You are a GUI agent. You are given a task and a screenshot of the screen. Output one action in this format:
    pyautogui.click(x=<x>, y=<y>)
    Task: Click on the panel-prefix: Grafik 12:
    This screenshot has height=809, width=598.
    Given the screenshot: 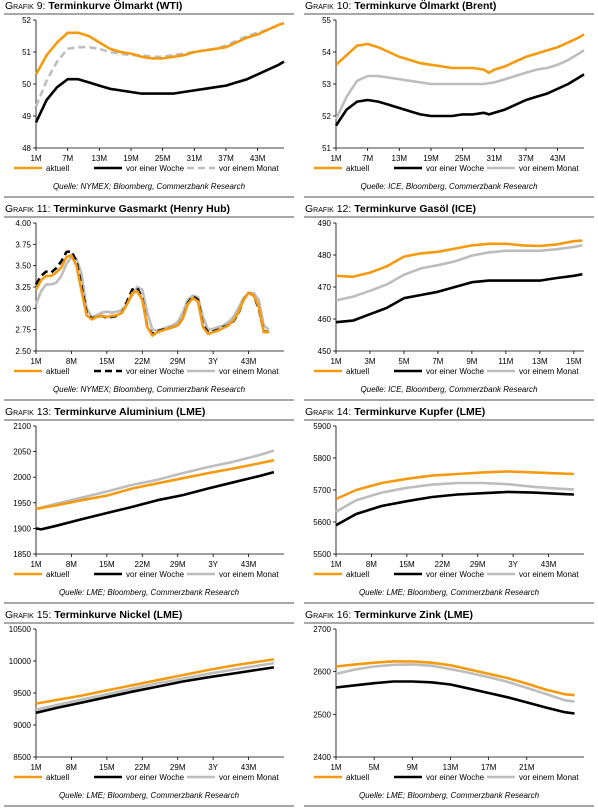 What is the action you would take?
    pyautogui.click(x=328, y=209)
    